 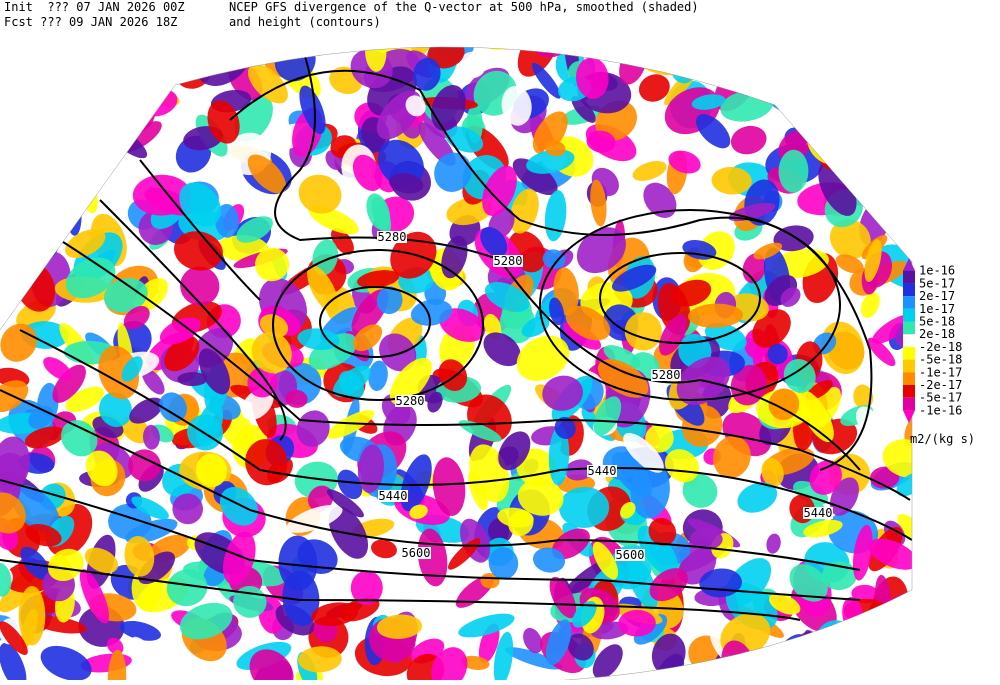 I want to click on legend-label: 1e-17, so click(x=937, y=309).